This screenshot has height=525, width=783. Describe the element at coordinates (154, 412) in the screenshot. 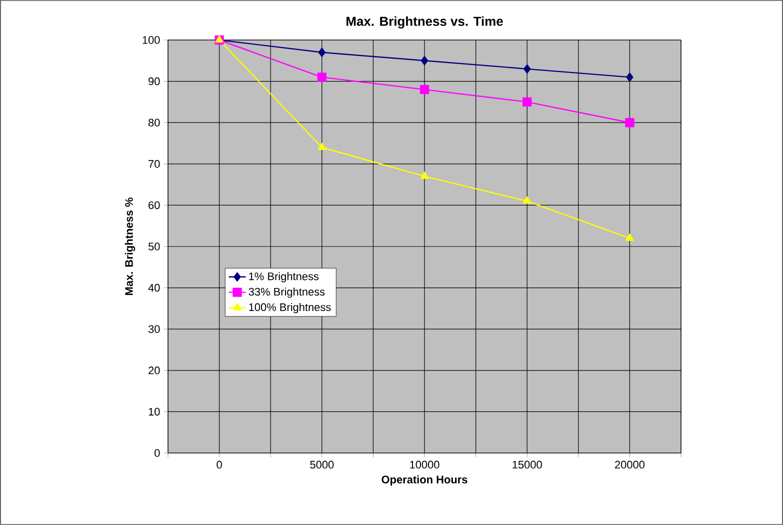

I see `y-tick-label: 10` at that location.